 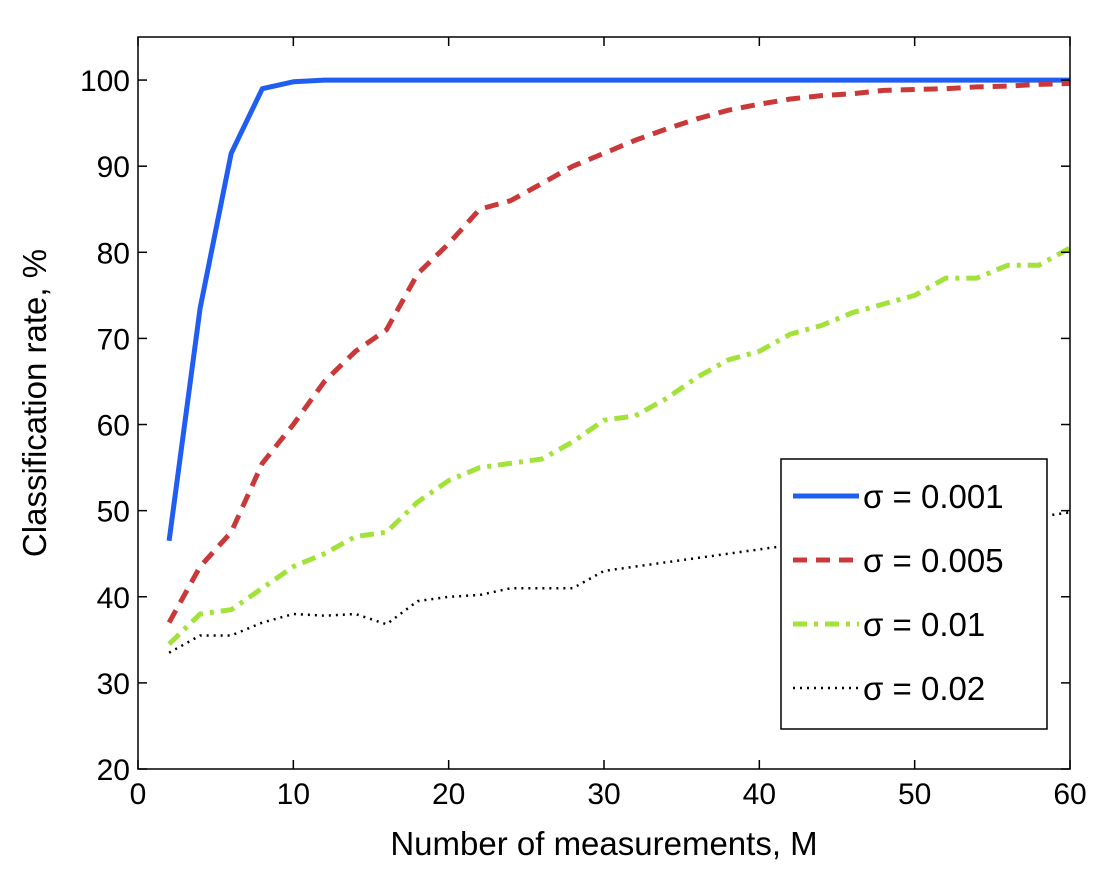 What do you see at coordinates (933, 496) in the screenshot?
I see `legend-label-1: σ = 0.001` at bounding box center [933, 496].